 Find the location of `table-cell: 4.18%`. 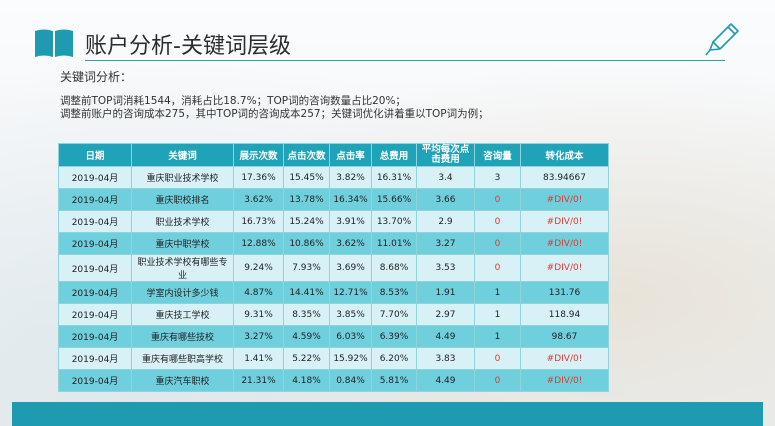

table-cell: 4.18% is located at coordinates (306, 380).